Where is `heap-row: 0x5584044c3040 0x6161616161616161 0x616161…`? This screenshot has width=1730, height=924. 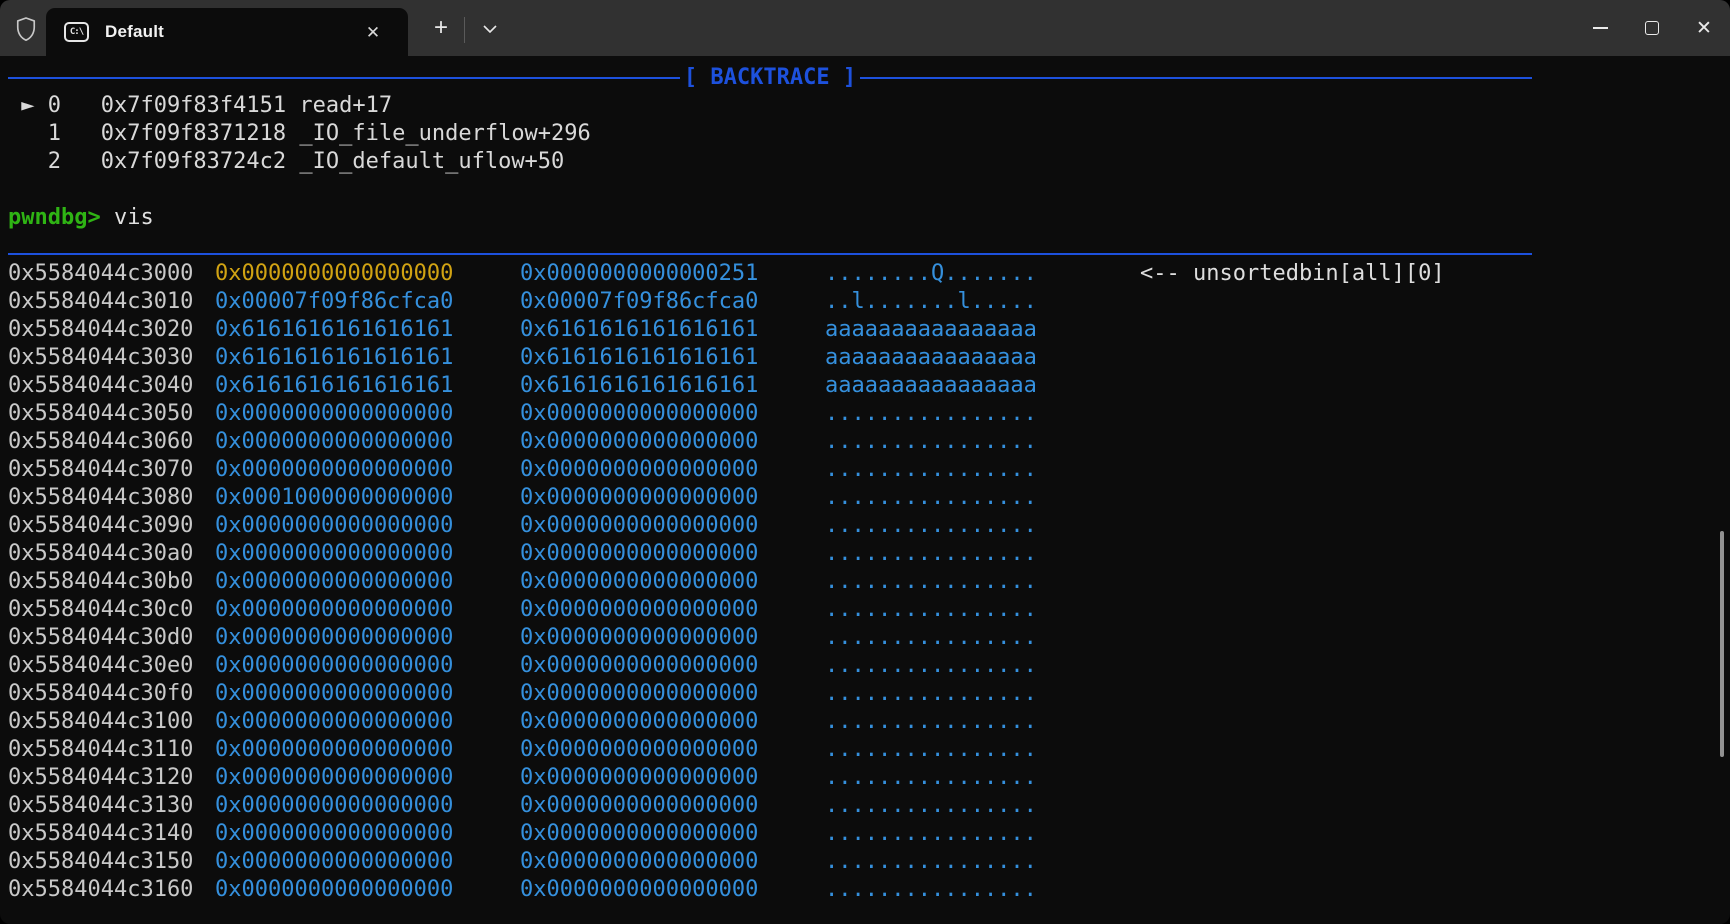 heap-row: 0x5584044c3040 0x6161616161616161 0x616161… is located at coordinates (869, 386).